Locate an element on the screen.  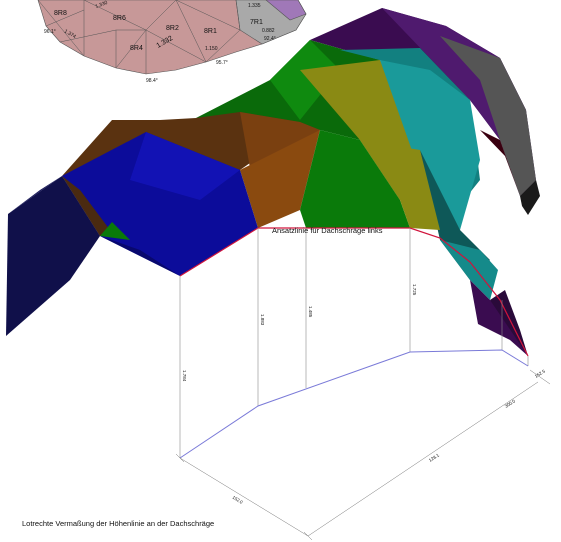
dimension-label: 1.150 is located at coordinates (211, 49).